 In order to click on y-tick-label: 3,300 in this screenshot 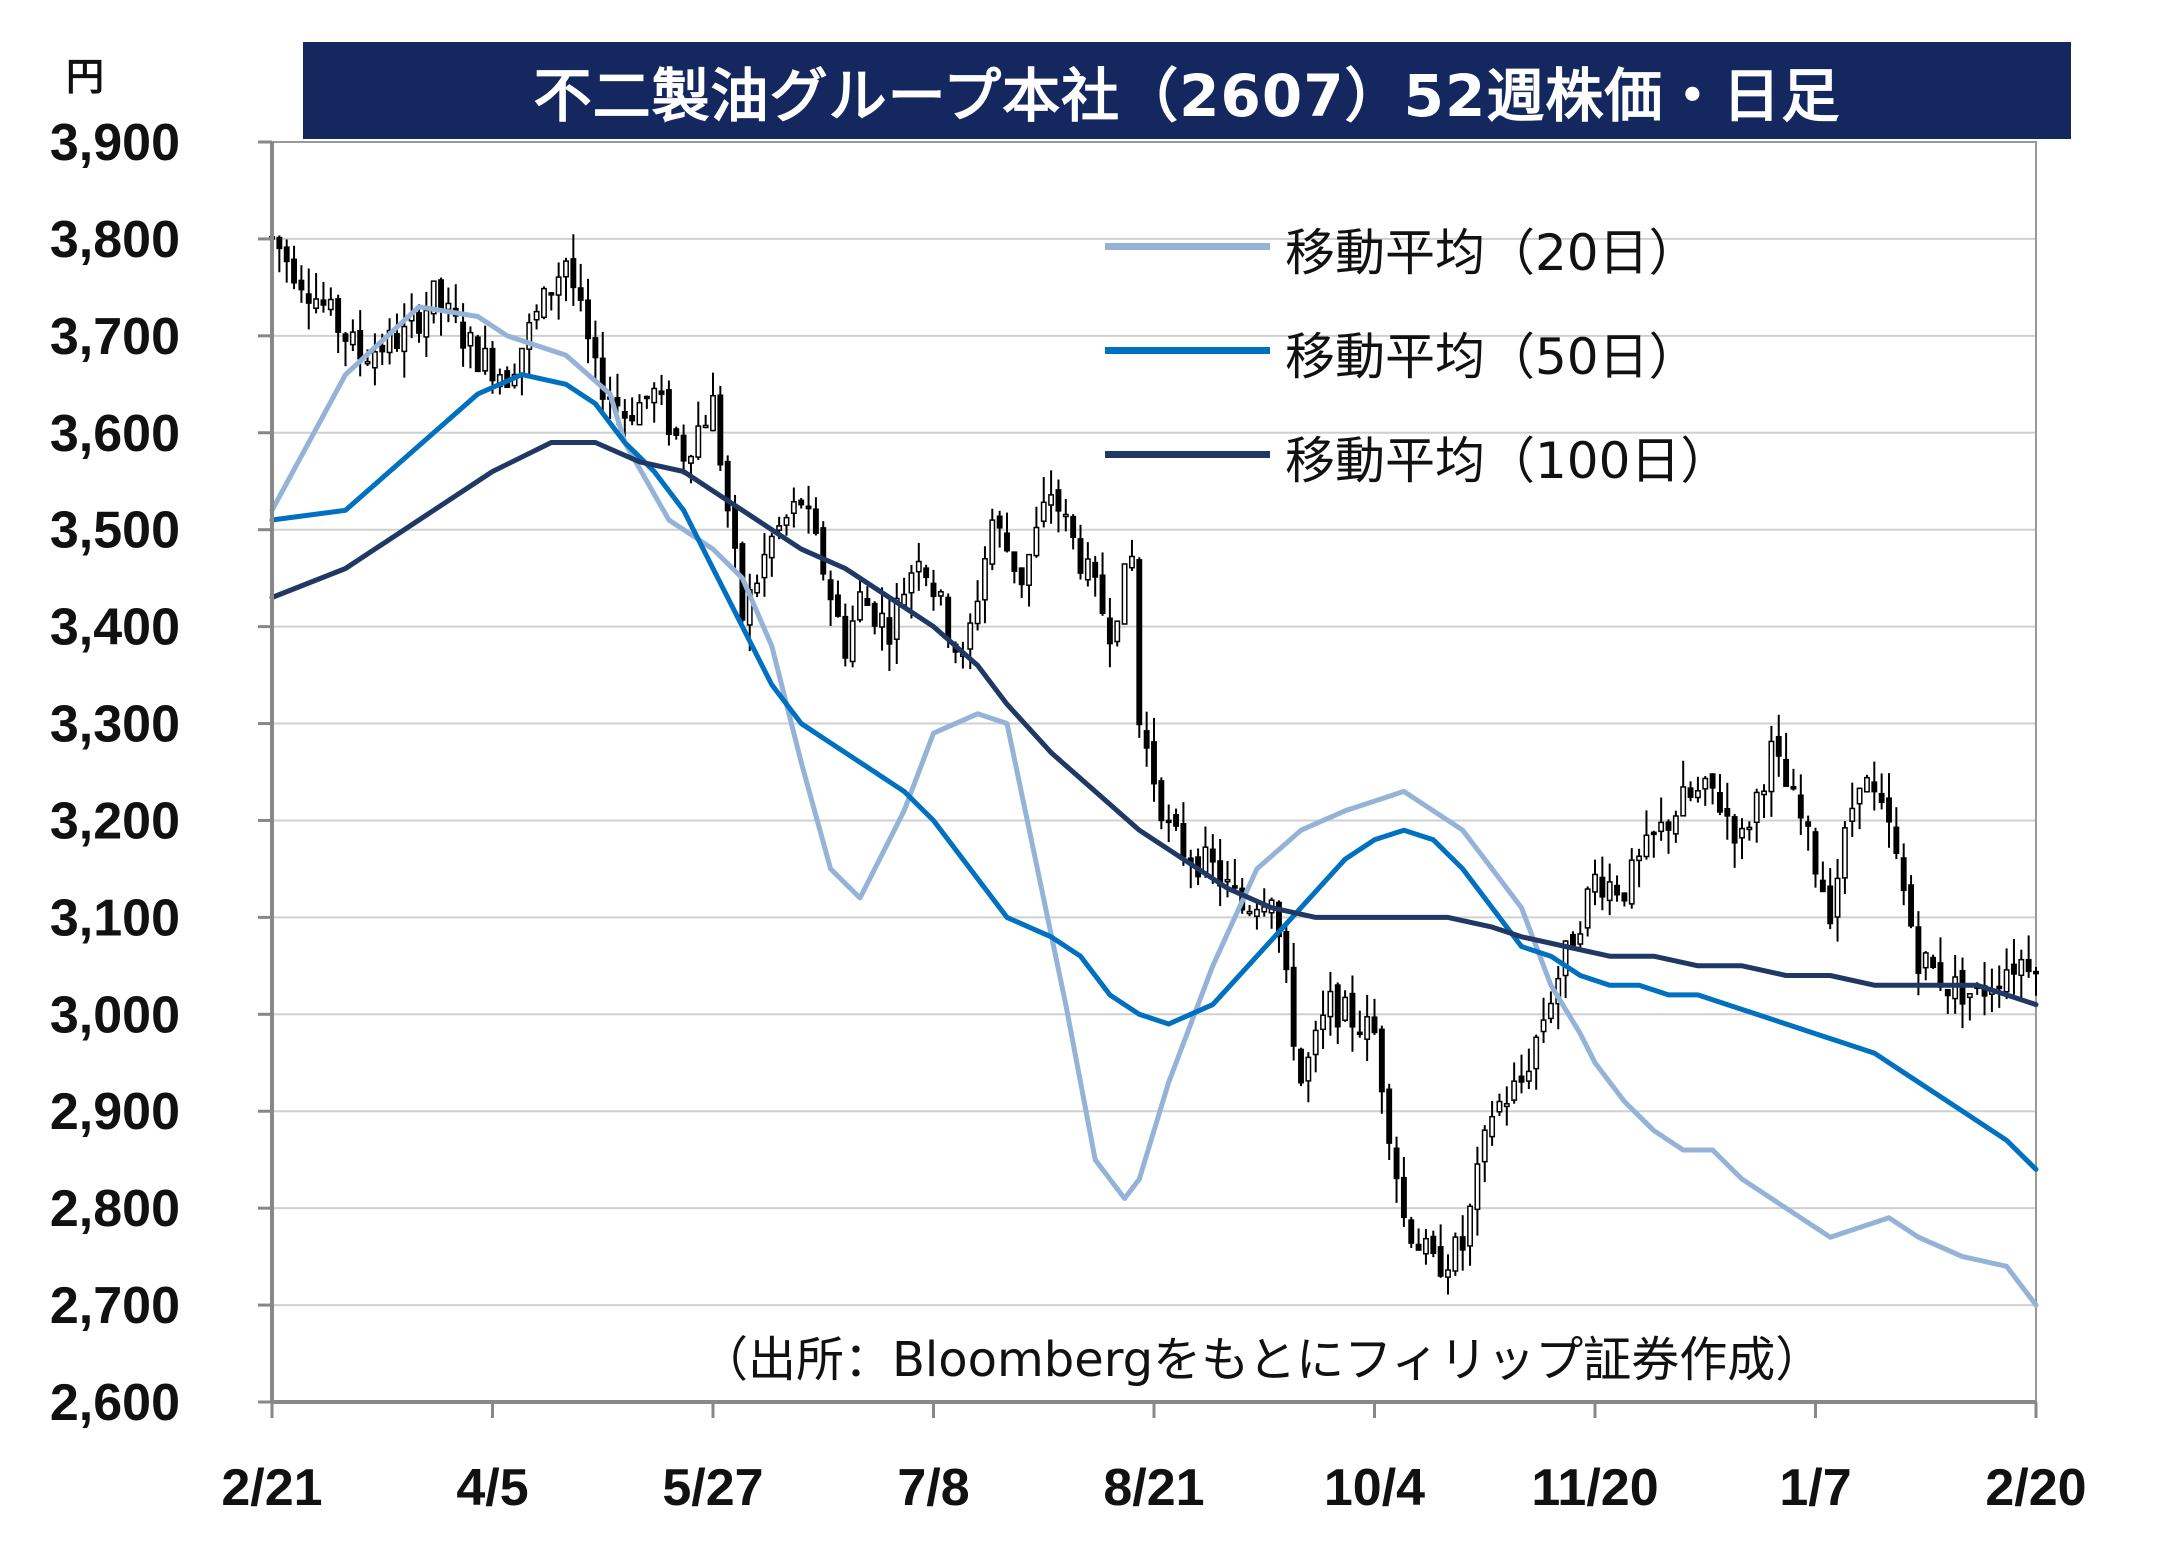, I will do `click(115, 725)`.